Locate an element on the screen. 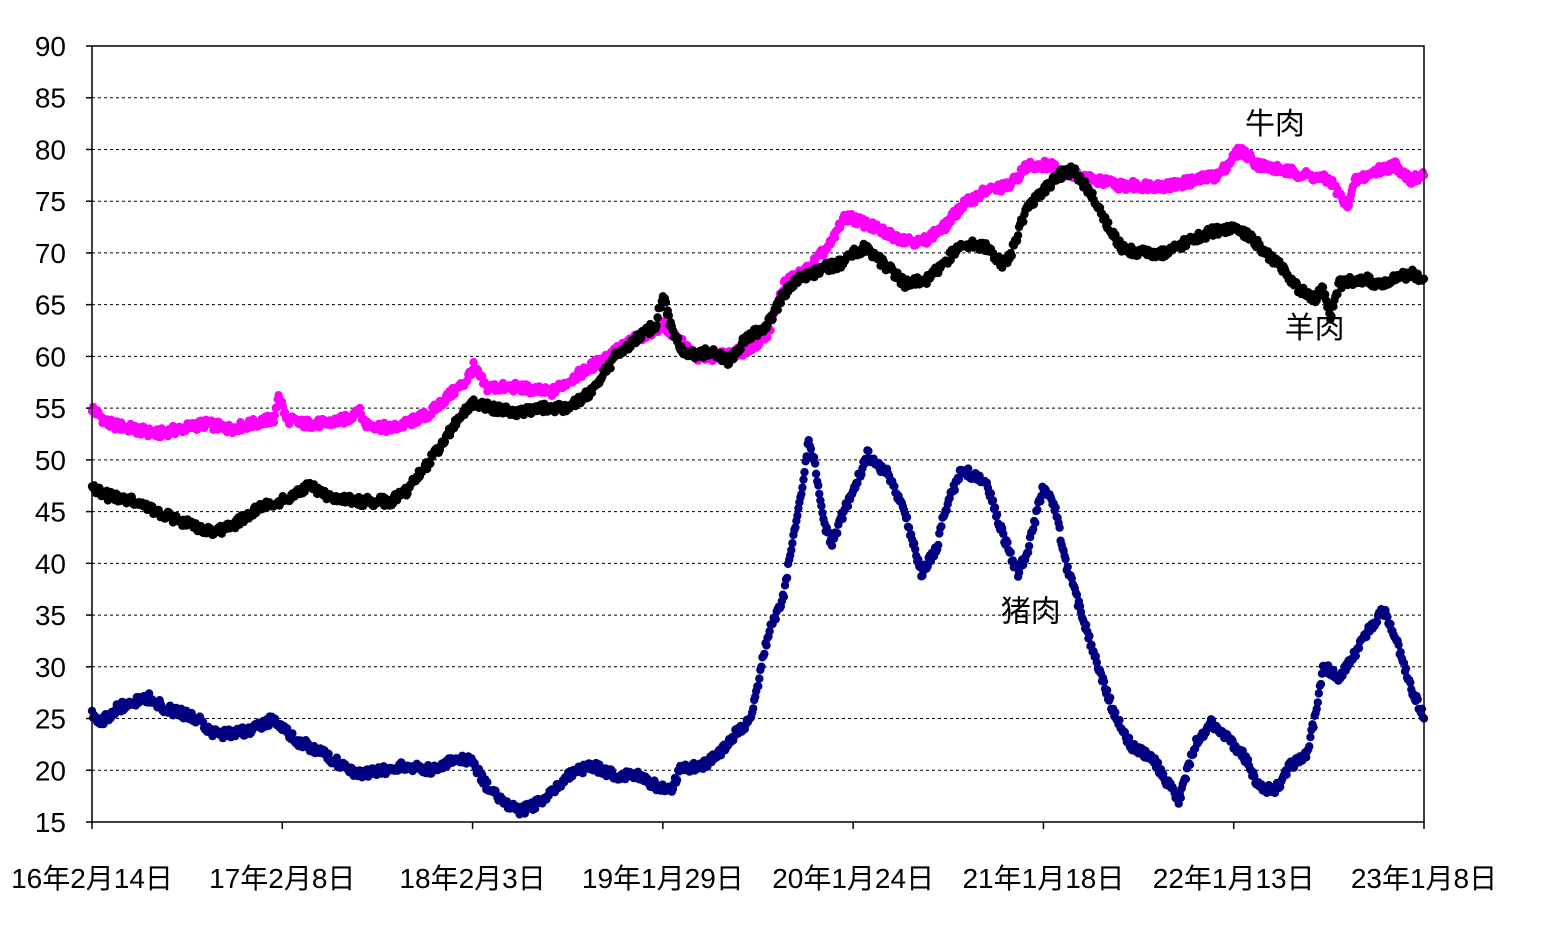  y-tick-label: 15 is located at coordinates (50, 822).